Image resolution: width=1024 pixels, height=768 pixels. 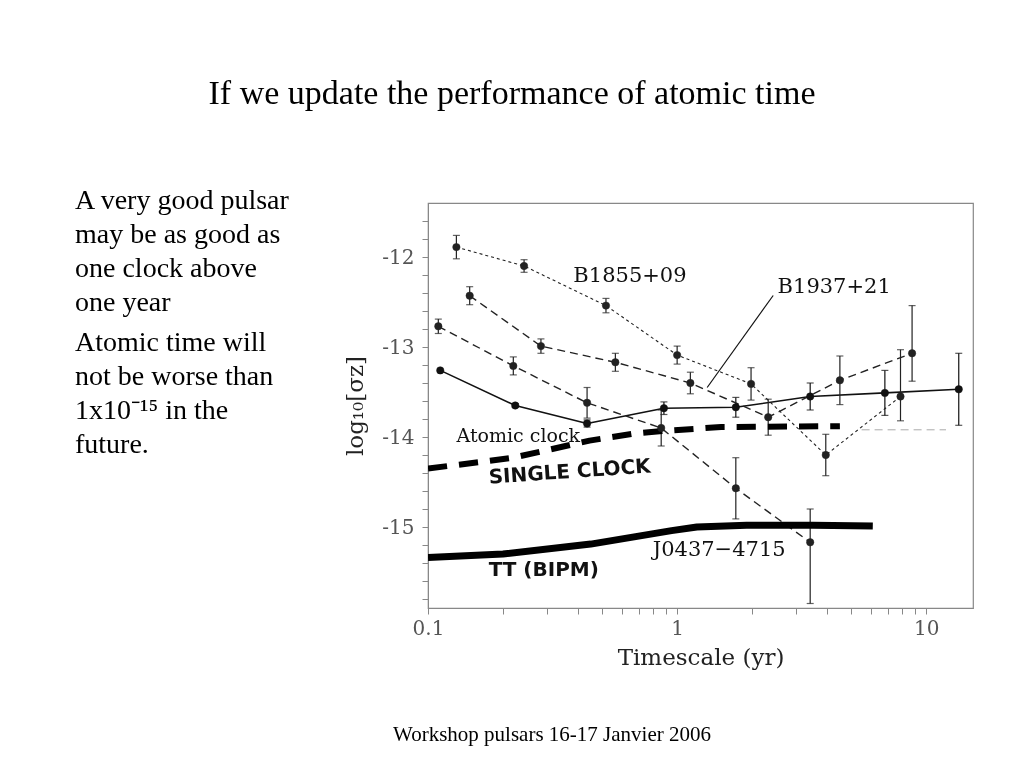 I want to click on annotation: J0437−4715, so click(x=718, y=549).